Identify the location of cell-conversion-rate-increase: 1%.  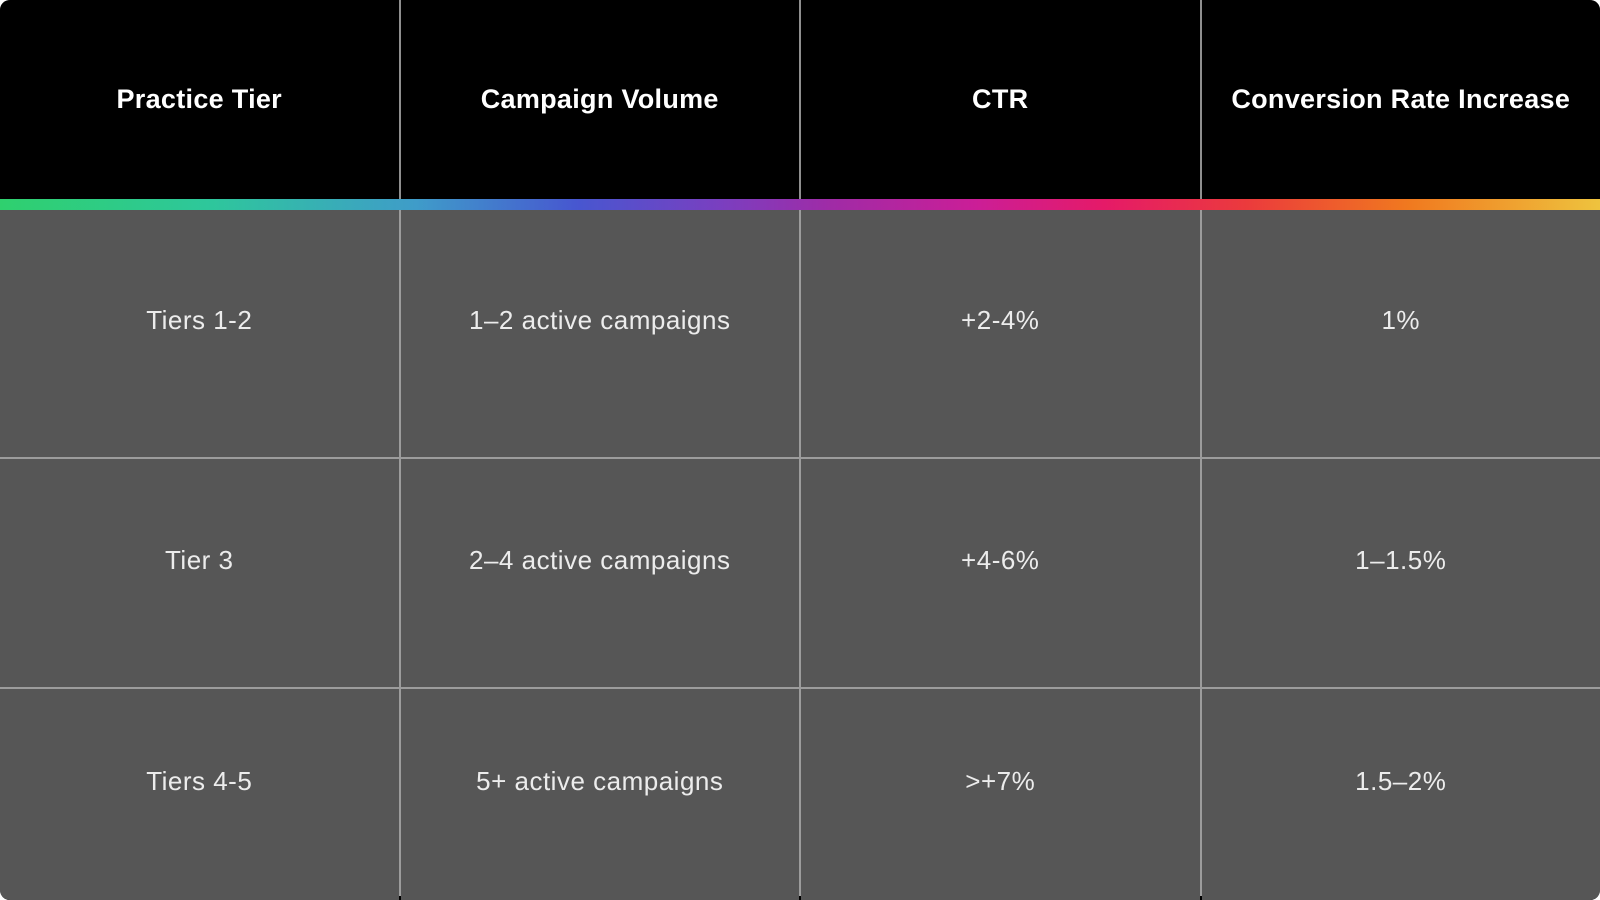
(1400, 333).